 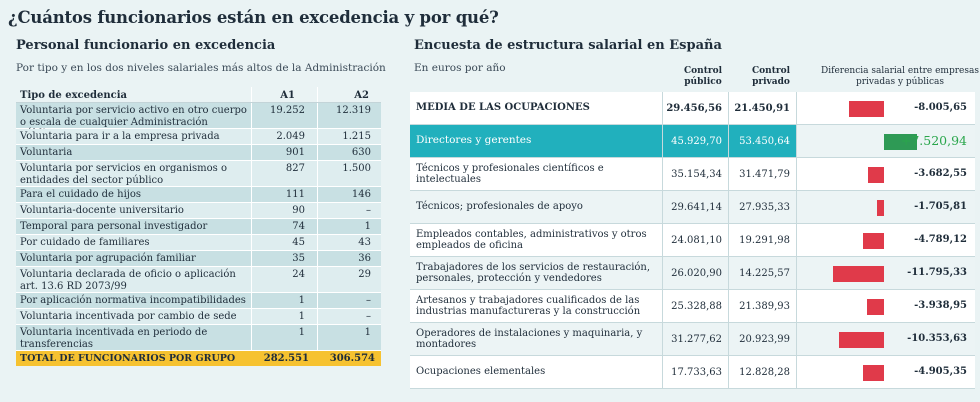 What do you see at coordinates (695, 372) in the screenshot?
I see `value-publico: 17.733,63` at bounding box center [695, 372].